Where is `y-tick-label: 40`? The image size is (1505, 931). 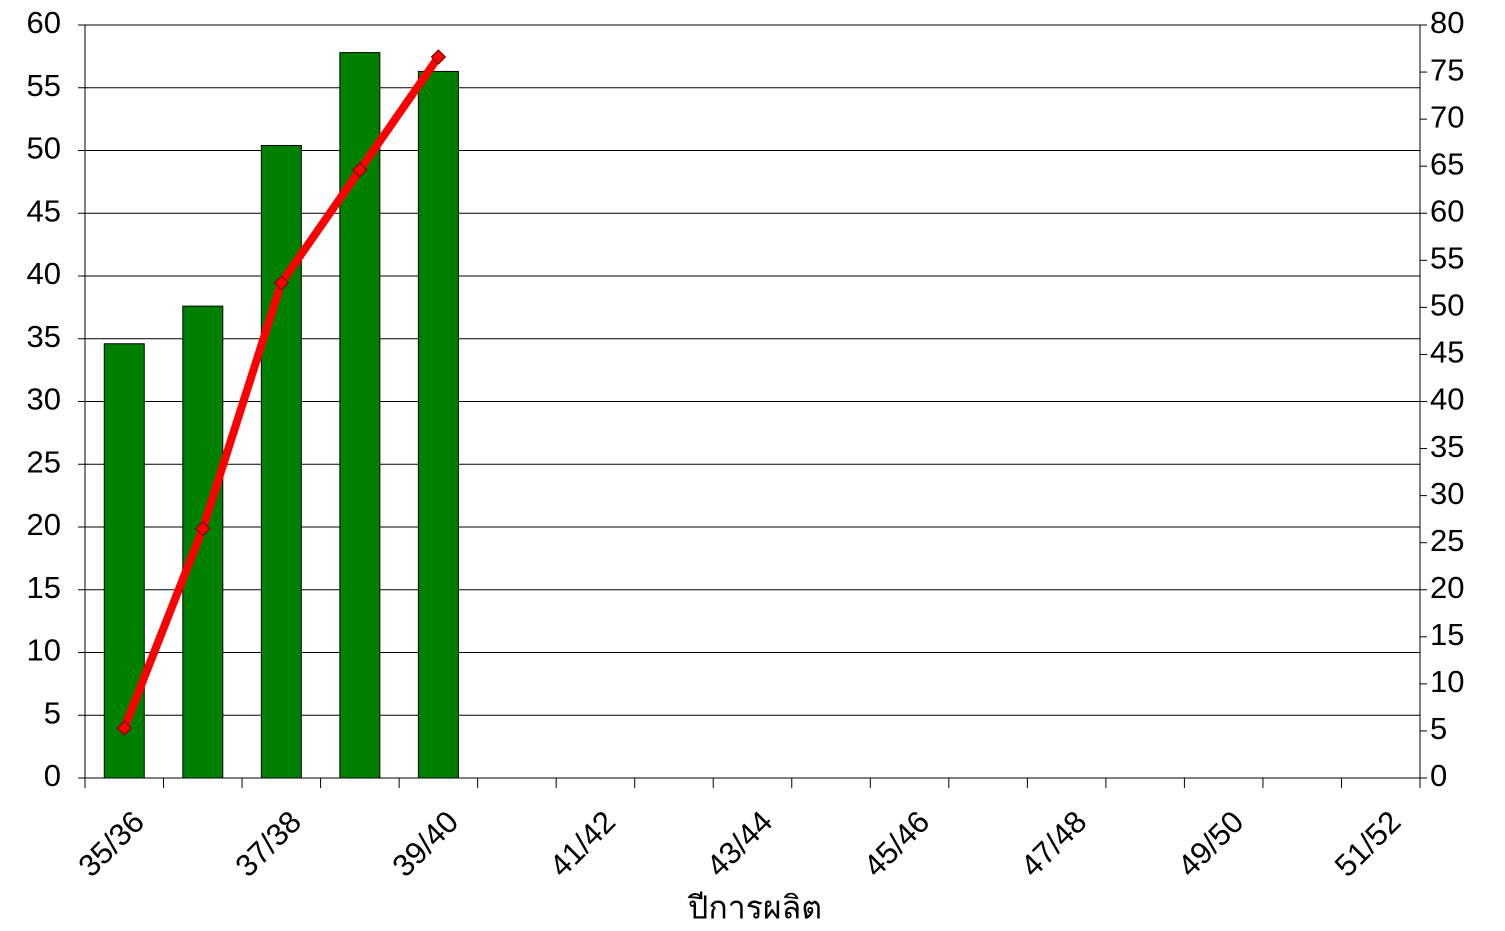
y-tick-label: 40 is located at coordinates (44, 273).